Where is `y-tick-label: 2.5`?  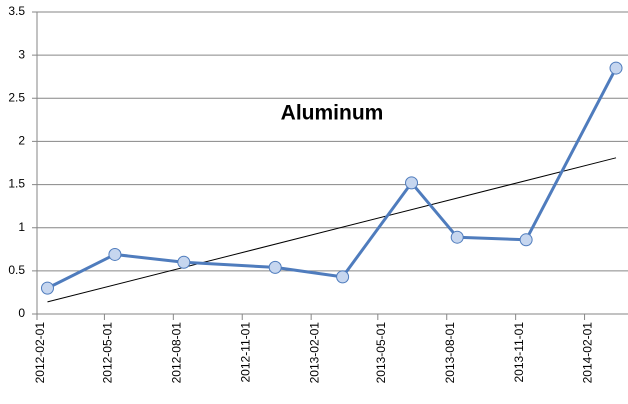 y-tick-label: 2.5 is located at coordinates (16, 97).